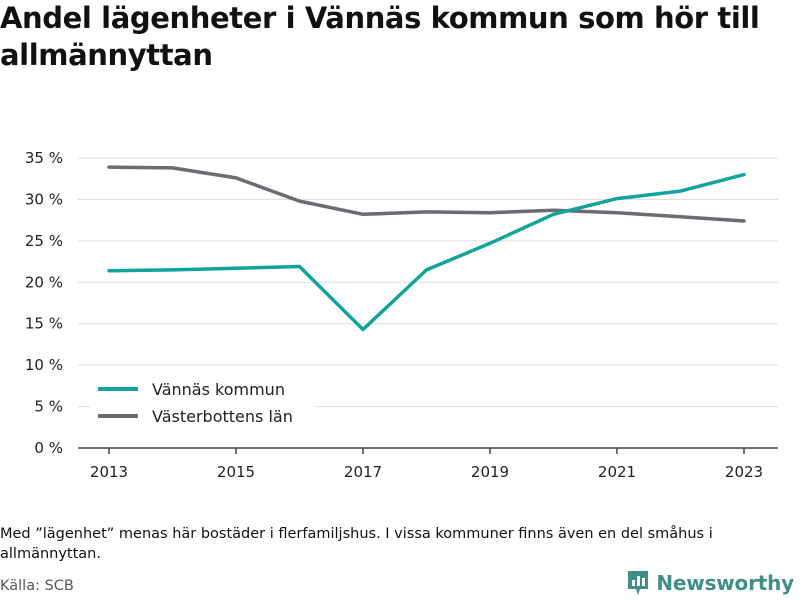 This screenshot has height=600, width=800. What do you see at coordinates (236, 472) in the screenshot?
I see `x-tick-label: 2015` at bounding box center [236, 472].